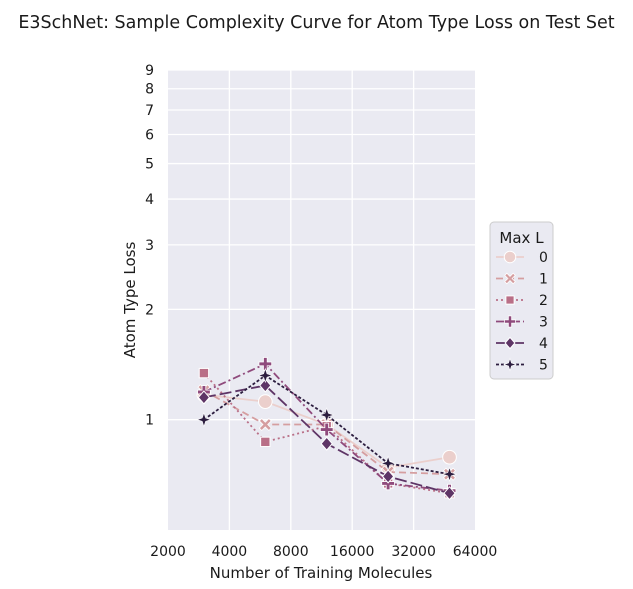  Describe the element at coordinates (543, 366) in the screenshot. I see `legend-label: 5` at that location.